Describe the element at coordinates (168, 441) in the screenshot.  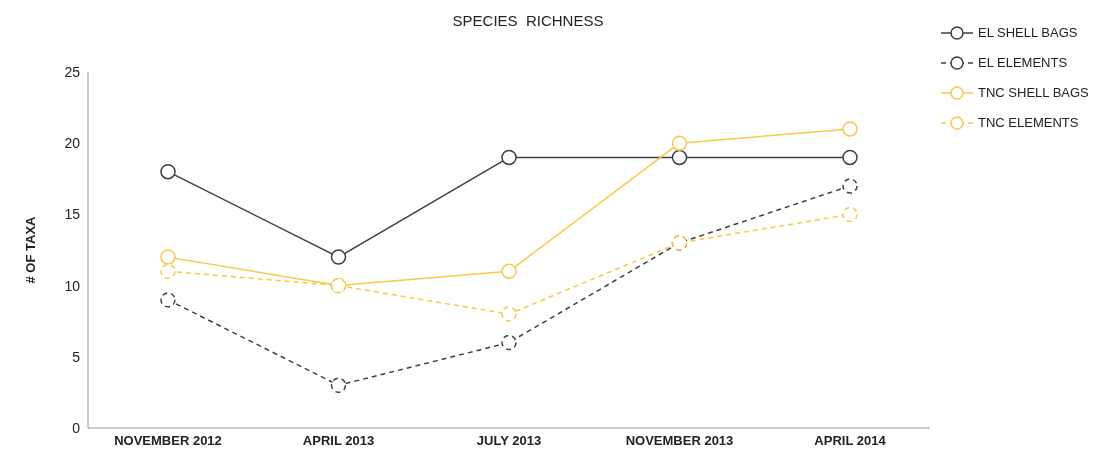
I see `x-tick-label: NOVEMBER 2012` at that location.